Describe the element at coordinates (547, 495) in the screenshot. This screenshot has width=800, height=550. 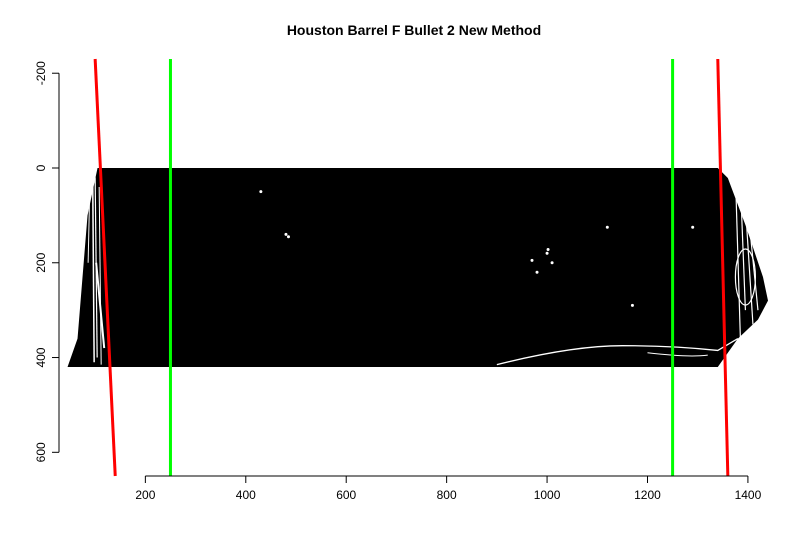
I see `x-tick-label: 1000` at that location.